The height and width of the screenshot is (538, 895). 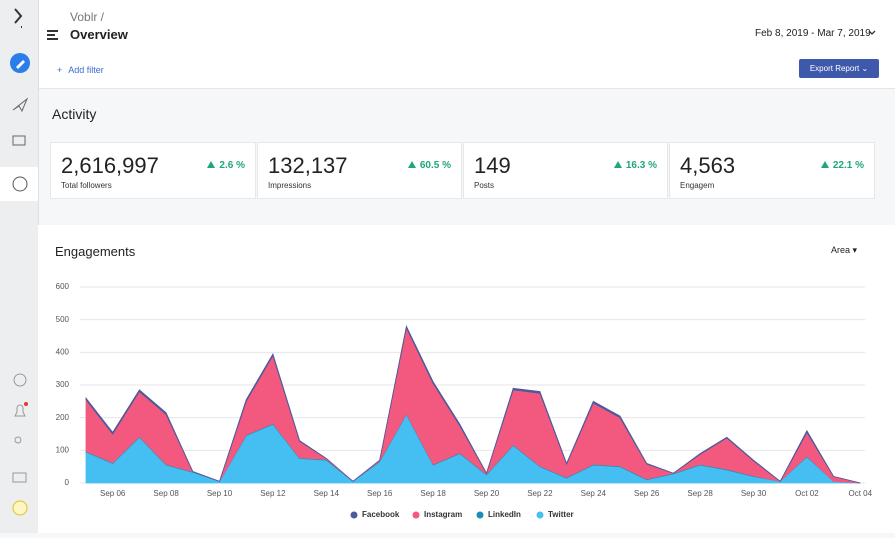 What do you see at coordinates (540, 493) in the screenshot?
I see `x-tick-label: Sep 22` at bounding box center [540, 493].